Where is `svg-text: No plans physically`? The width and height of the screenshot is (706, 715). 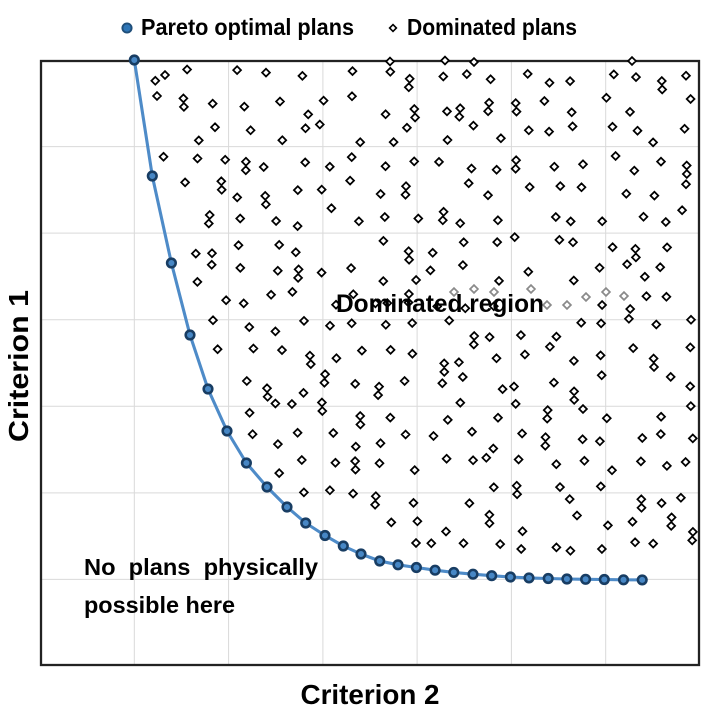
svg-text: No plans physically is located at coordinates (201, 567).